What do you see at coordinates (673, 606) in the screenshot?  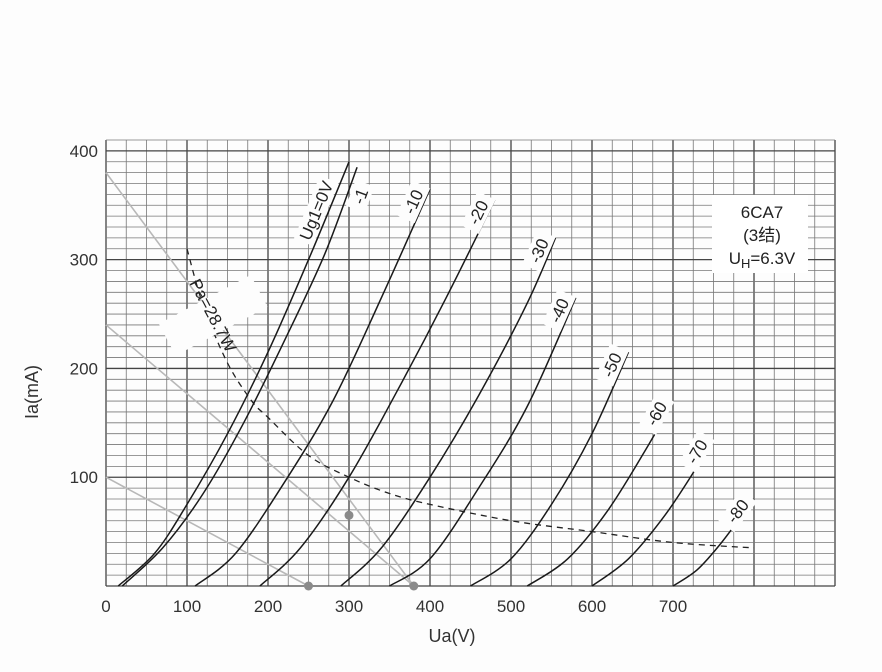 I see `x-tick-label: 700` at bounding box center [673, 606].